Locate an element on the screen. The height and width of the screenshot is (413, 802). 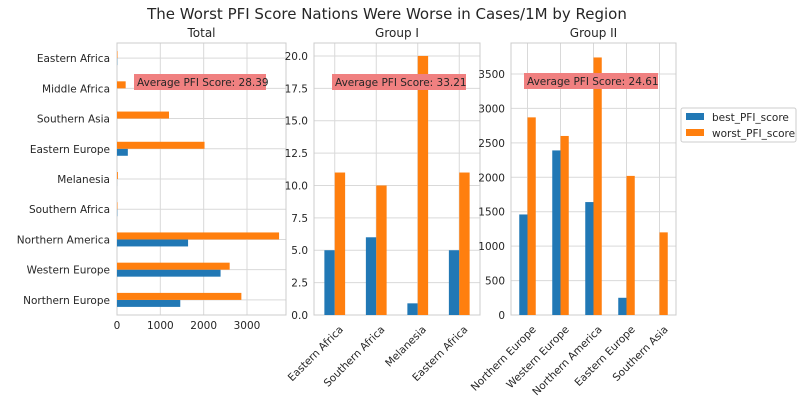
y-tick-label: 15.0 is located at coordinates (296, 122).